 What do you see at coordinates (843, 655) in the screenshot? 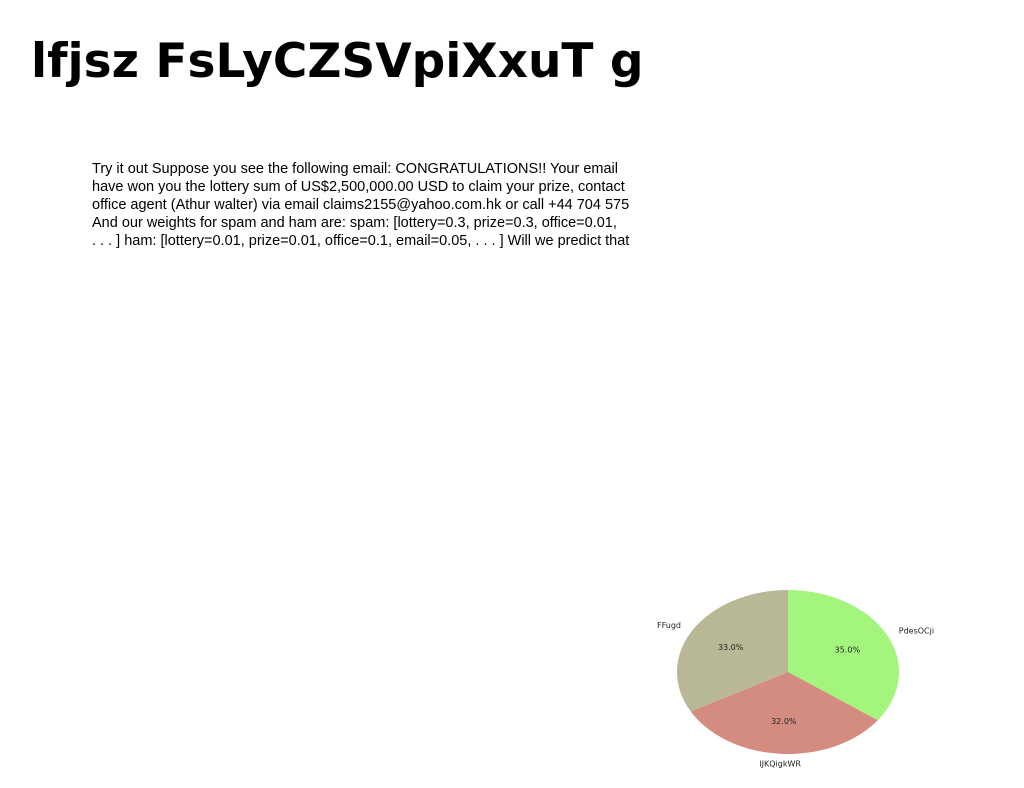
I see `pie-slice-PdesOCji` at bounding box center [843, 655].